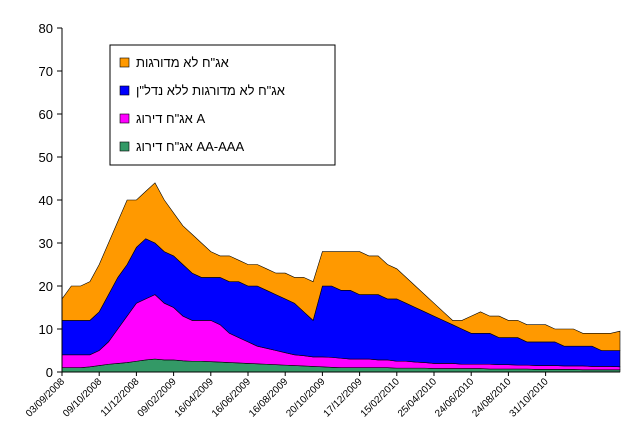 The image size is (640, 441). What do you see at coordinates (46, 243) in the screenshot?
I see `y-tick-label: 30` at bounding box center [46, 243].